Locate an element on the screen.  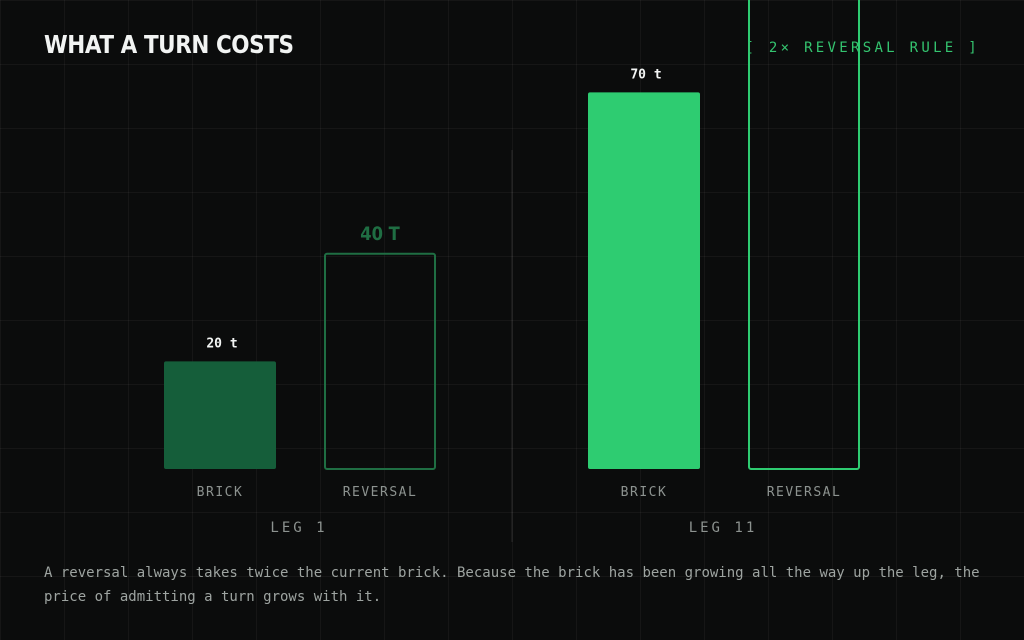
page-title: WHAT A TURN COSTS is located at coordinates (169, 44).